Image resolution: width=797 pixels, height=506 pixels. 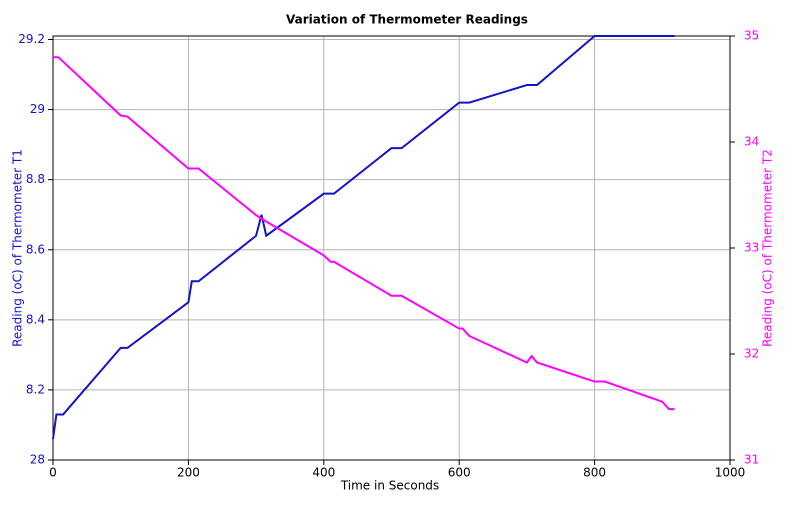 I want to click on y-axis-label: Reading (oC) of Thermometer T1, so click(x=18, y=248).